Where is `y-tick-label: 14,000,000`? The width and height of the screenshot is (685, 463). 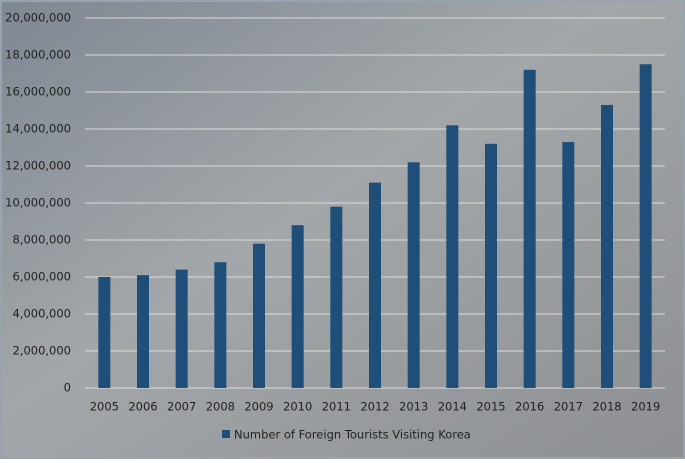
y-tick-label: 14,000,000 is located at coordinates (38, 129).